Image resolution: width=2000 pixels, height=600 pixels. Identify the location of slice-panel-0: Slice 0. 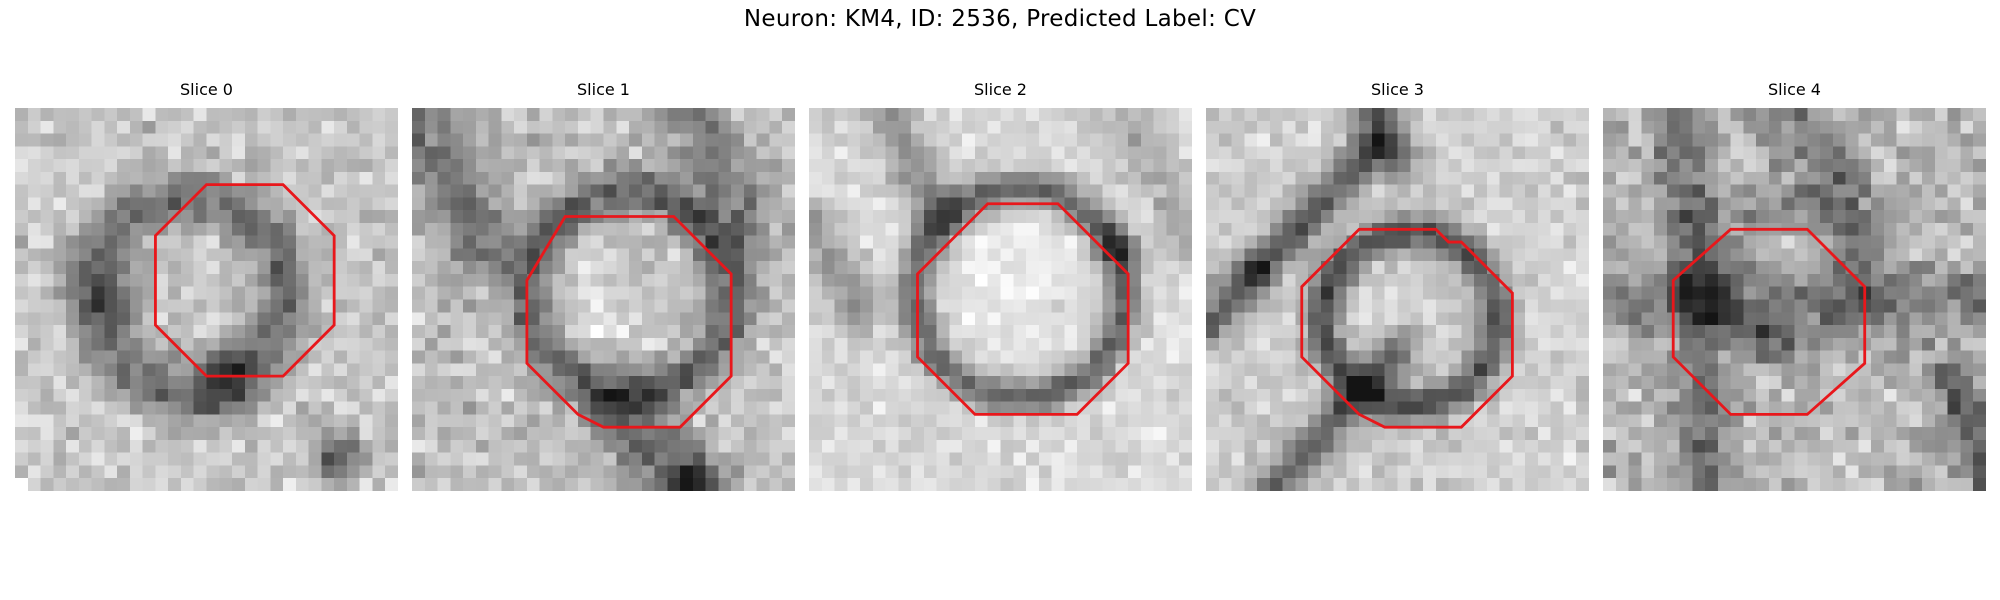
(206, 285).